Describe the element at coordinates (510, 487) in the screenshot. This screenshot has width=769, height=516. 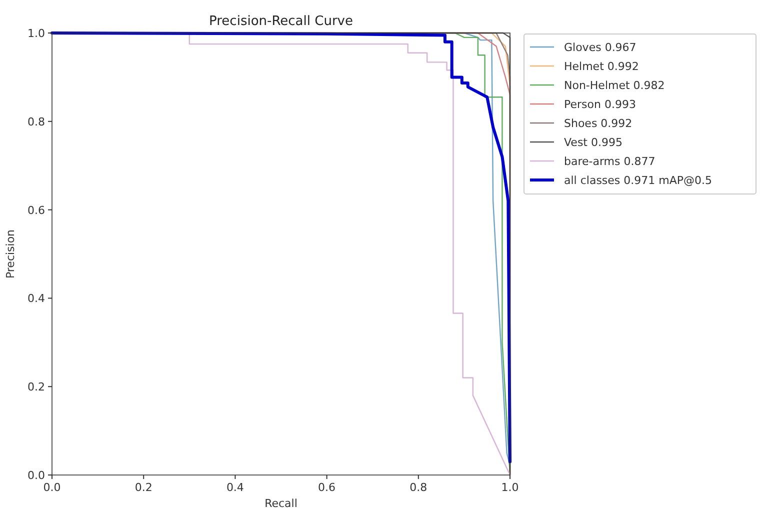
I see `x-tick-label: 1.0` at that location.